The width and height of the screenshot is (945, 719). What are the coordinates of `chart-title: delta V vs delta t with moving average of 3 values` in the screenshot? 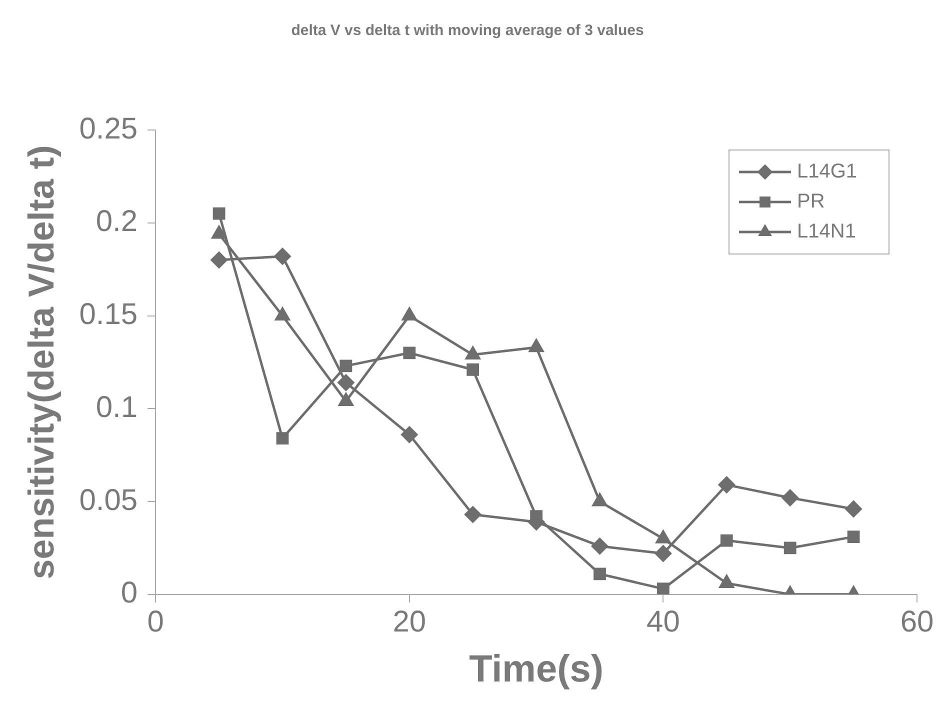 It's located at (467, 31).